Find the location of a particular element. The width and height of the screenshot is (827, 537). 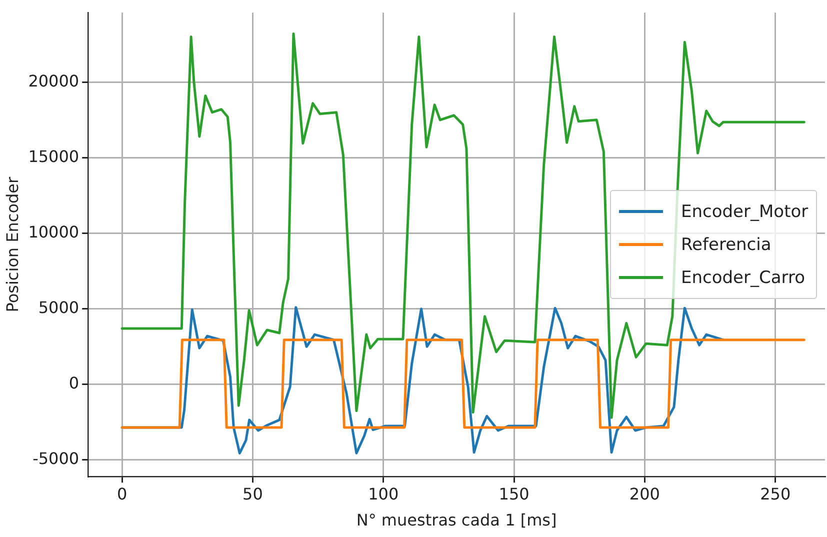

y-axis-title: Posicion Encoder is located at coordinates (12, 244).